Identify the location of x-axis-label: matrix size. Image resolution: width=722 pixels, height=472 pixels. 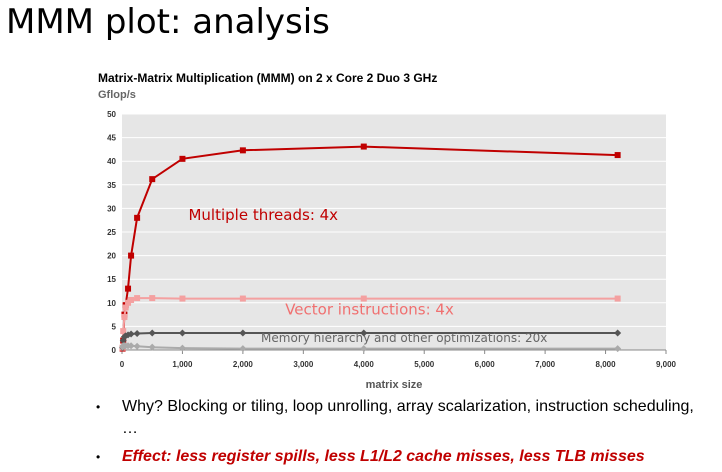
(394, 385).